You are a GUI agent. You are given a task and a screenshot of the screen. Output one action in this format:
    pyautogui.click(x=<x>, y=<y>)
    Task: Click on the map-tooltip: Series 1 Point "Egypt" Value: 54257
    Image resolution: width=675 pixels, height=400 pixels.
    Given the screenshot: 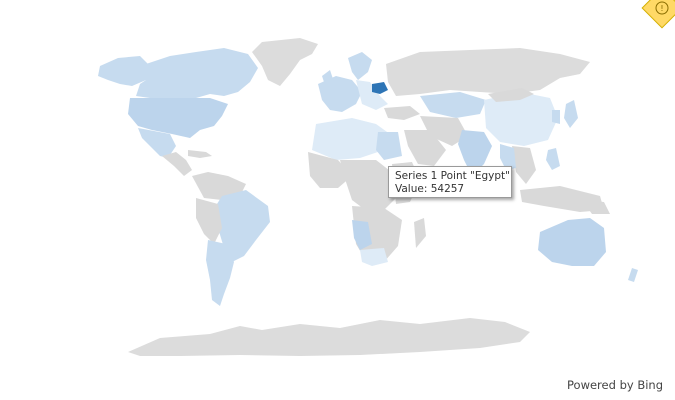 What is the action you would take?
    pyautogui.click(x=450, y=182)
    